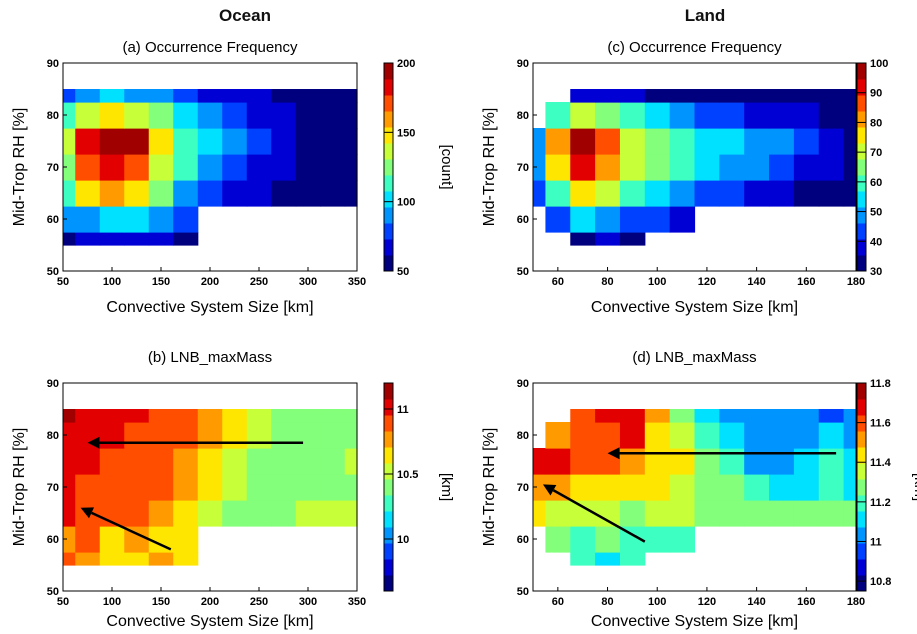 The height and width of the screenshot is (634, 917). I want to click on x-tick-label: 350, so click(357, 602).